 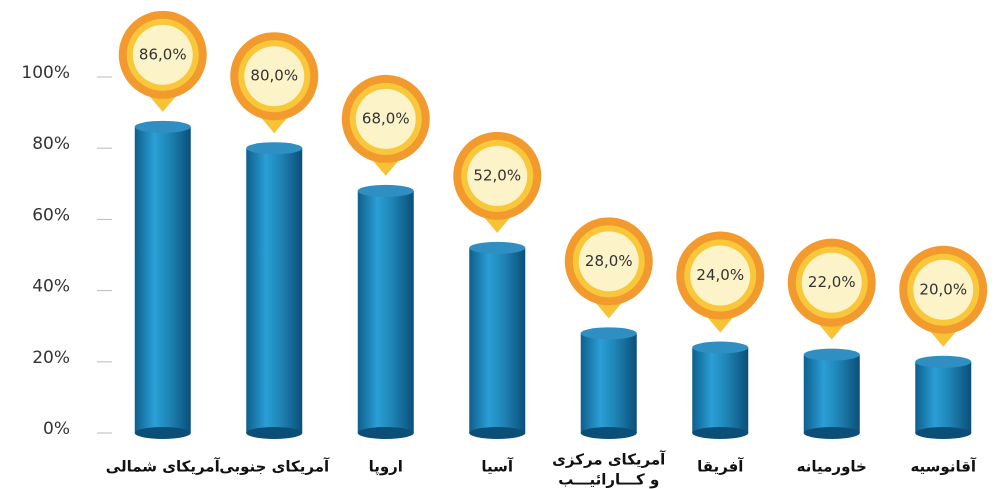 What do you see at coordinates (831, 338) in the screenshot?
I see `bar-group: 22,0%` at bounding box center [831, 338].